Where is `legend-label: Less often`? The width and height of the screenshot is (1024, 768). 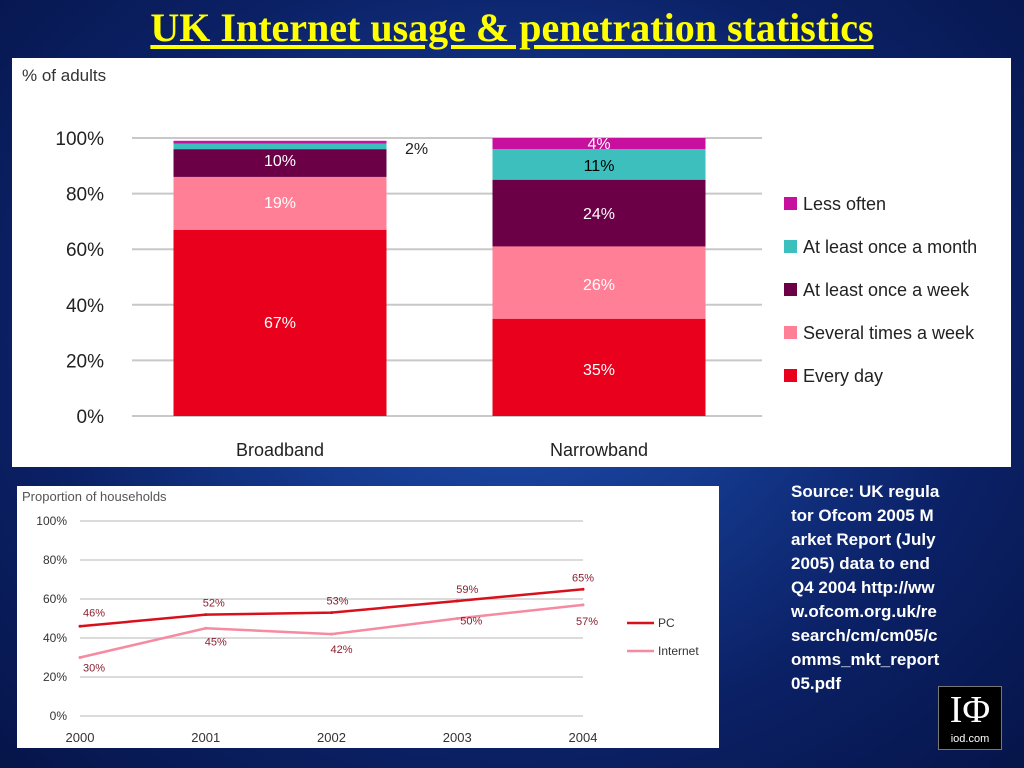 legend-label: Less often is located at coordinates (844, 204).